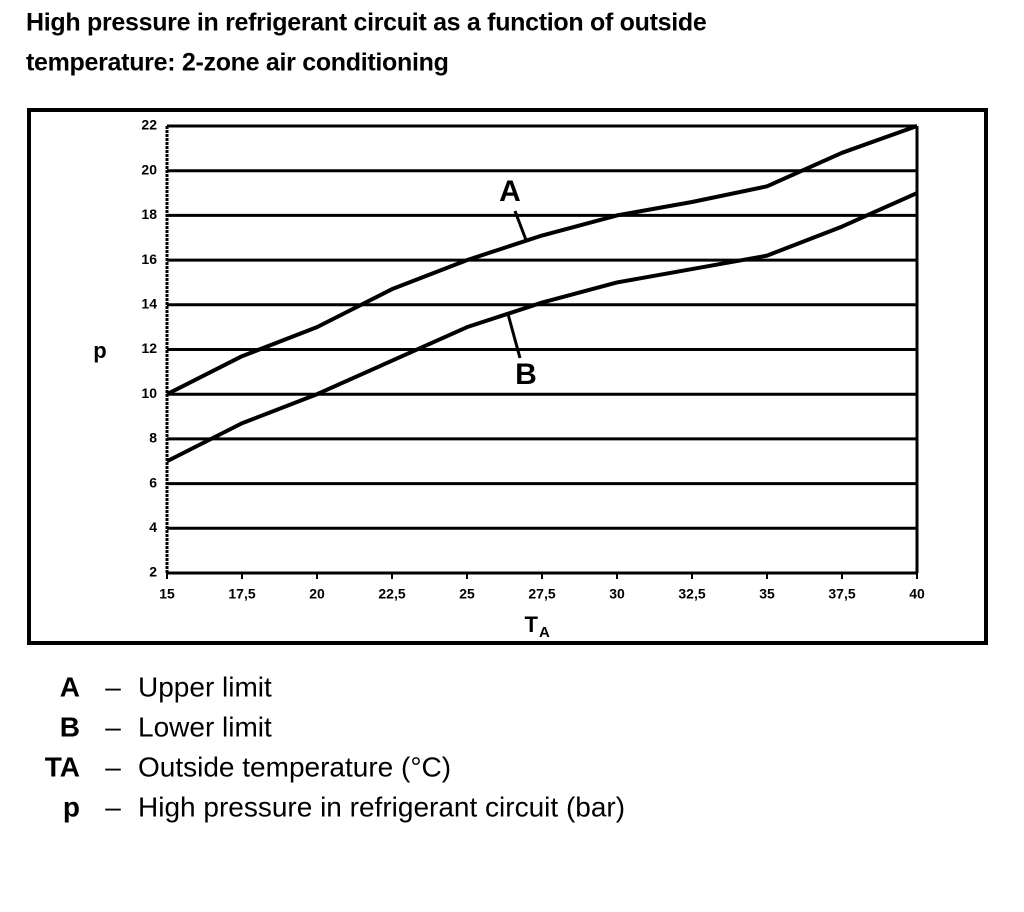  Describe the element at coordinates (510, 191) in the screenshot. I see `series-label: A` at that location.